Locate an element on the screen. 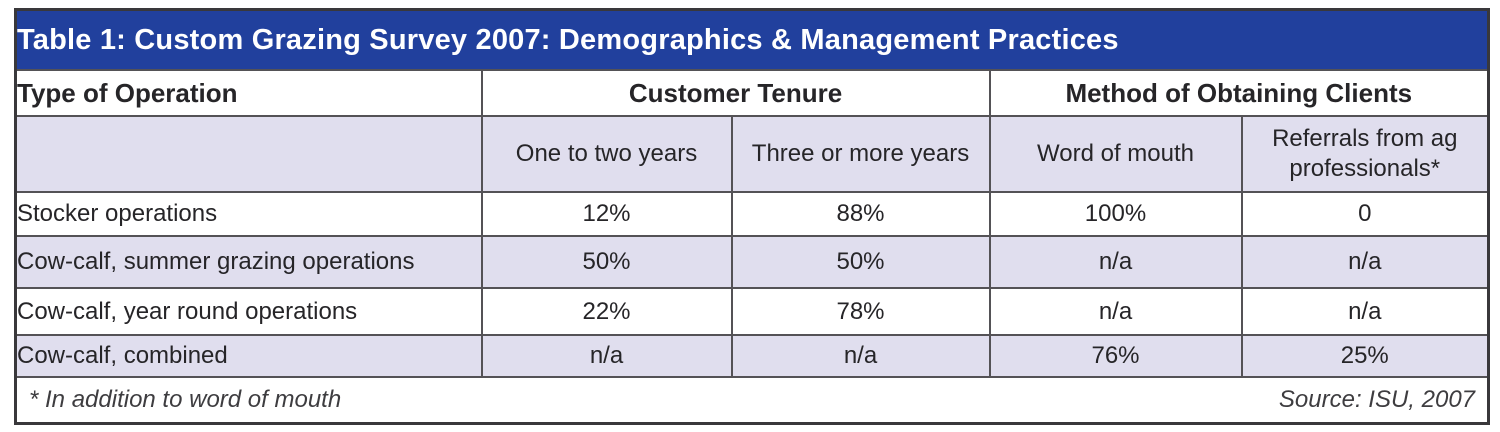 The height and width of the screenshot is (432, 1500). table-row-stocker-operations: Stocker operations 12% 88% 100% 0 is located at coordinates (752, 214).